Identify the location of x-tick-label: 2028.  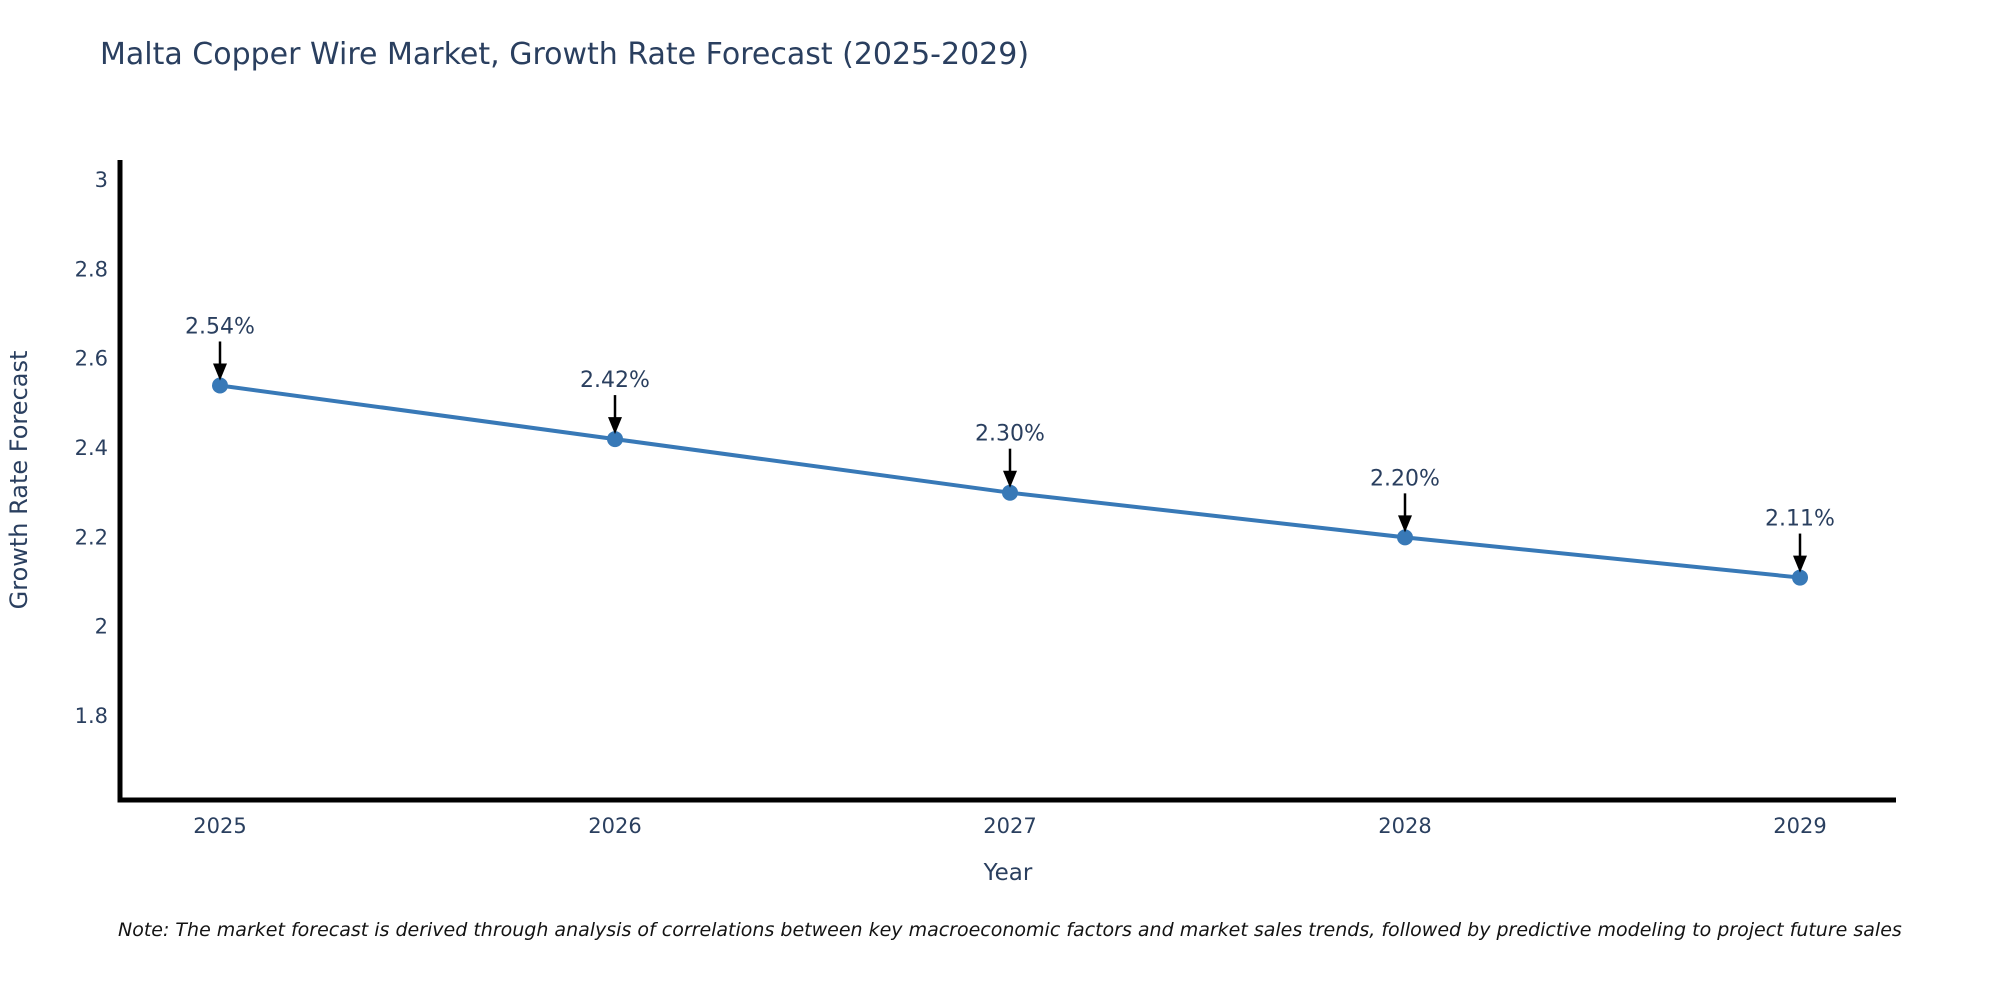
(1404, 826).